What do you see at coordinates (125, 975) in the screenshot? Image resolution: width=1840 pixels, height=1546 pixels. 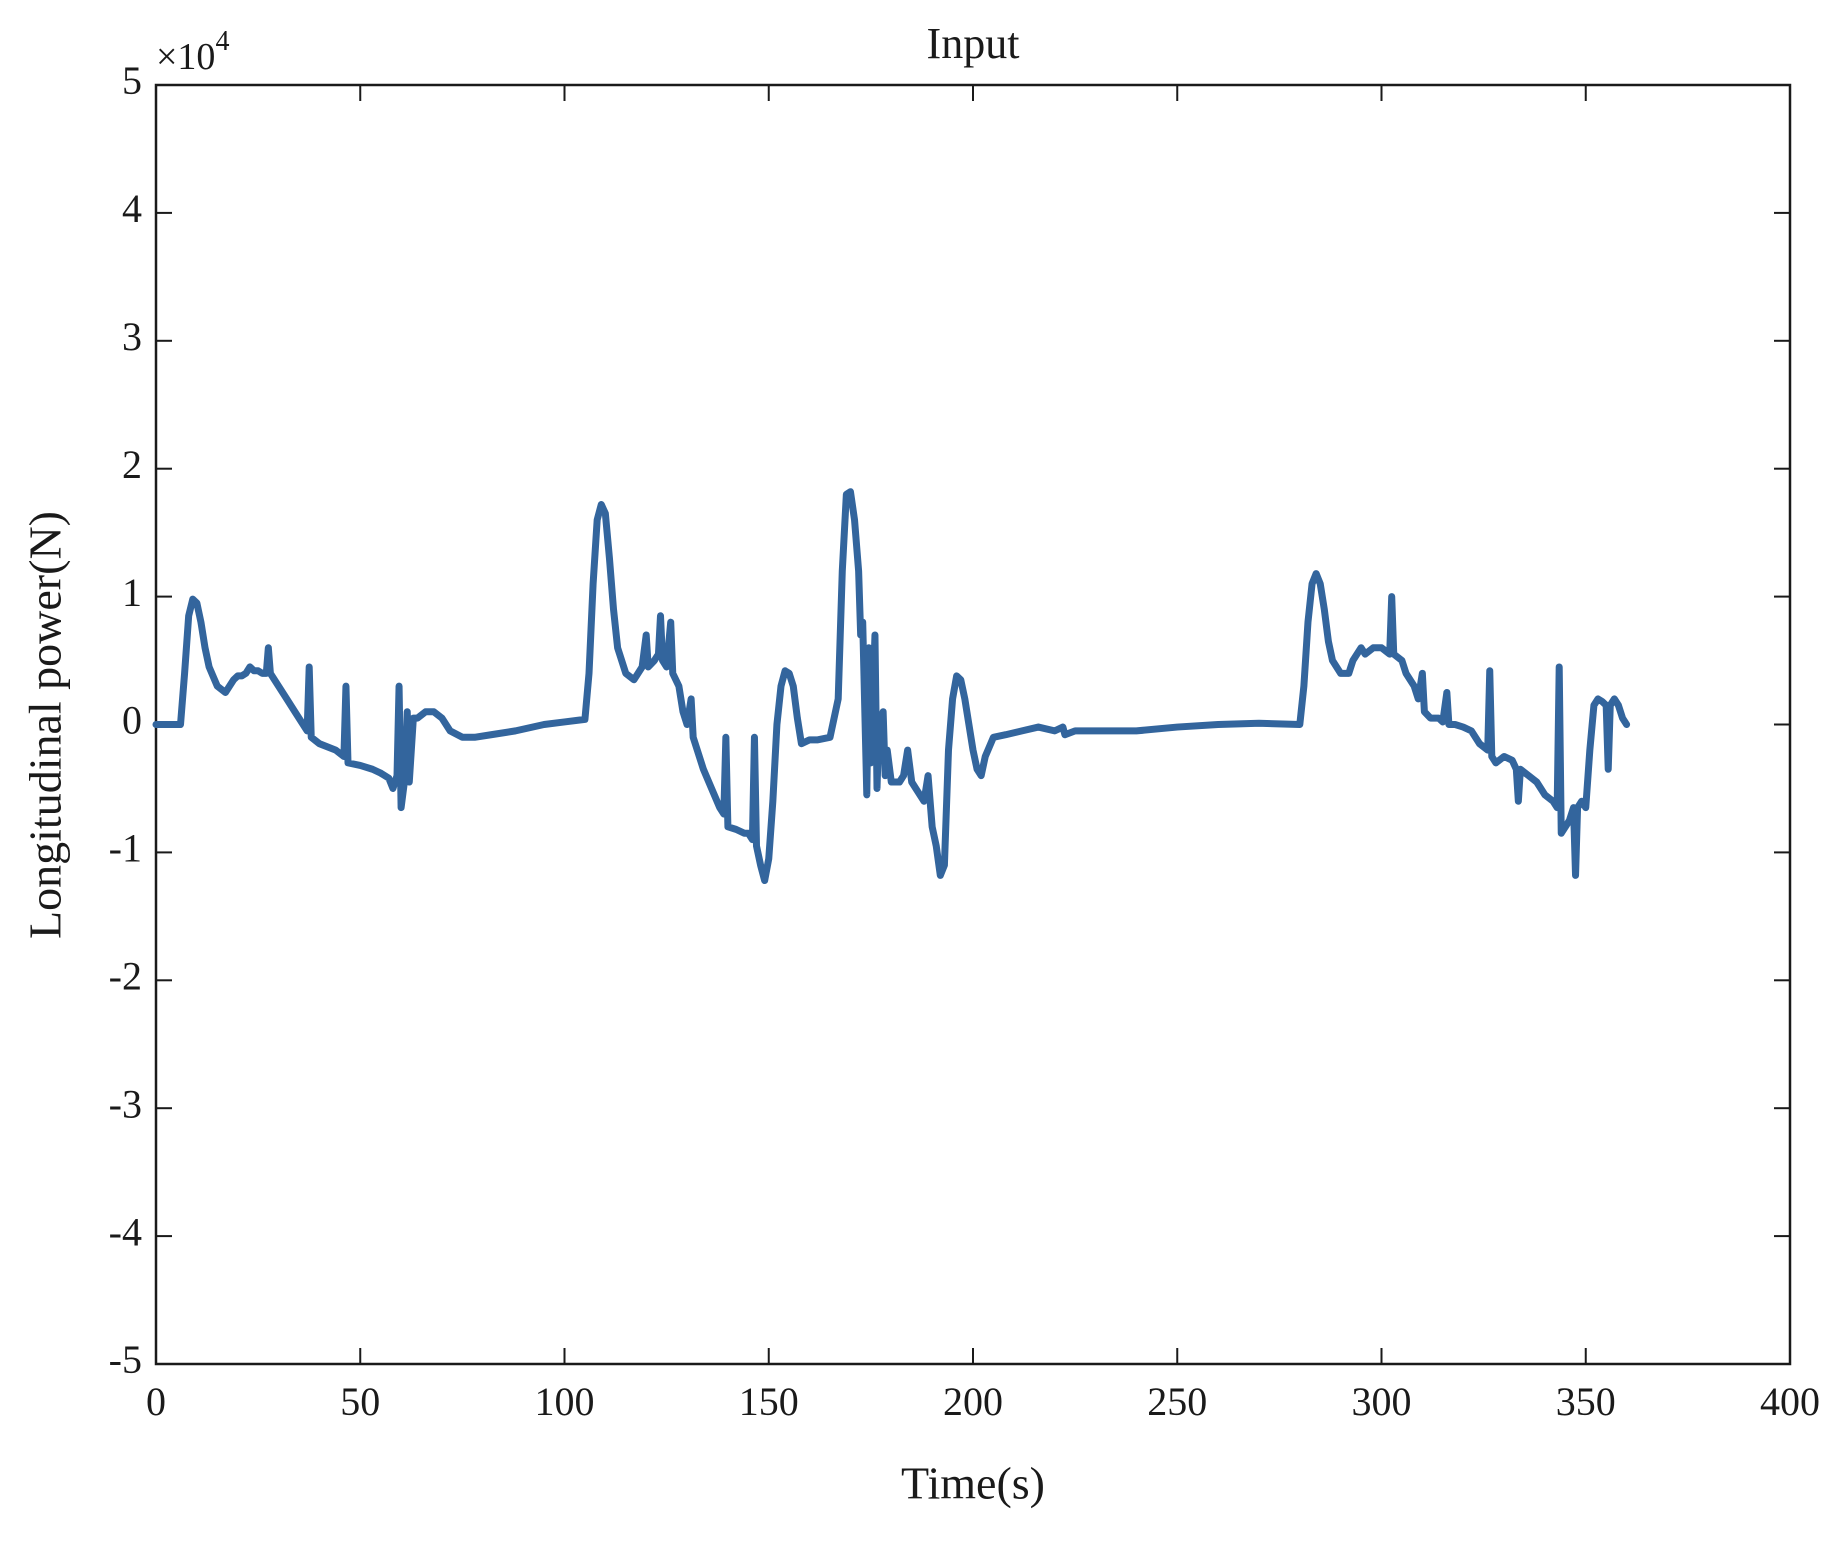 I see `y-tick-label: -2` at bounding box center [125, 975].